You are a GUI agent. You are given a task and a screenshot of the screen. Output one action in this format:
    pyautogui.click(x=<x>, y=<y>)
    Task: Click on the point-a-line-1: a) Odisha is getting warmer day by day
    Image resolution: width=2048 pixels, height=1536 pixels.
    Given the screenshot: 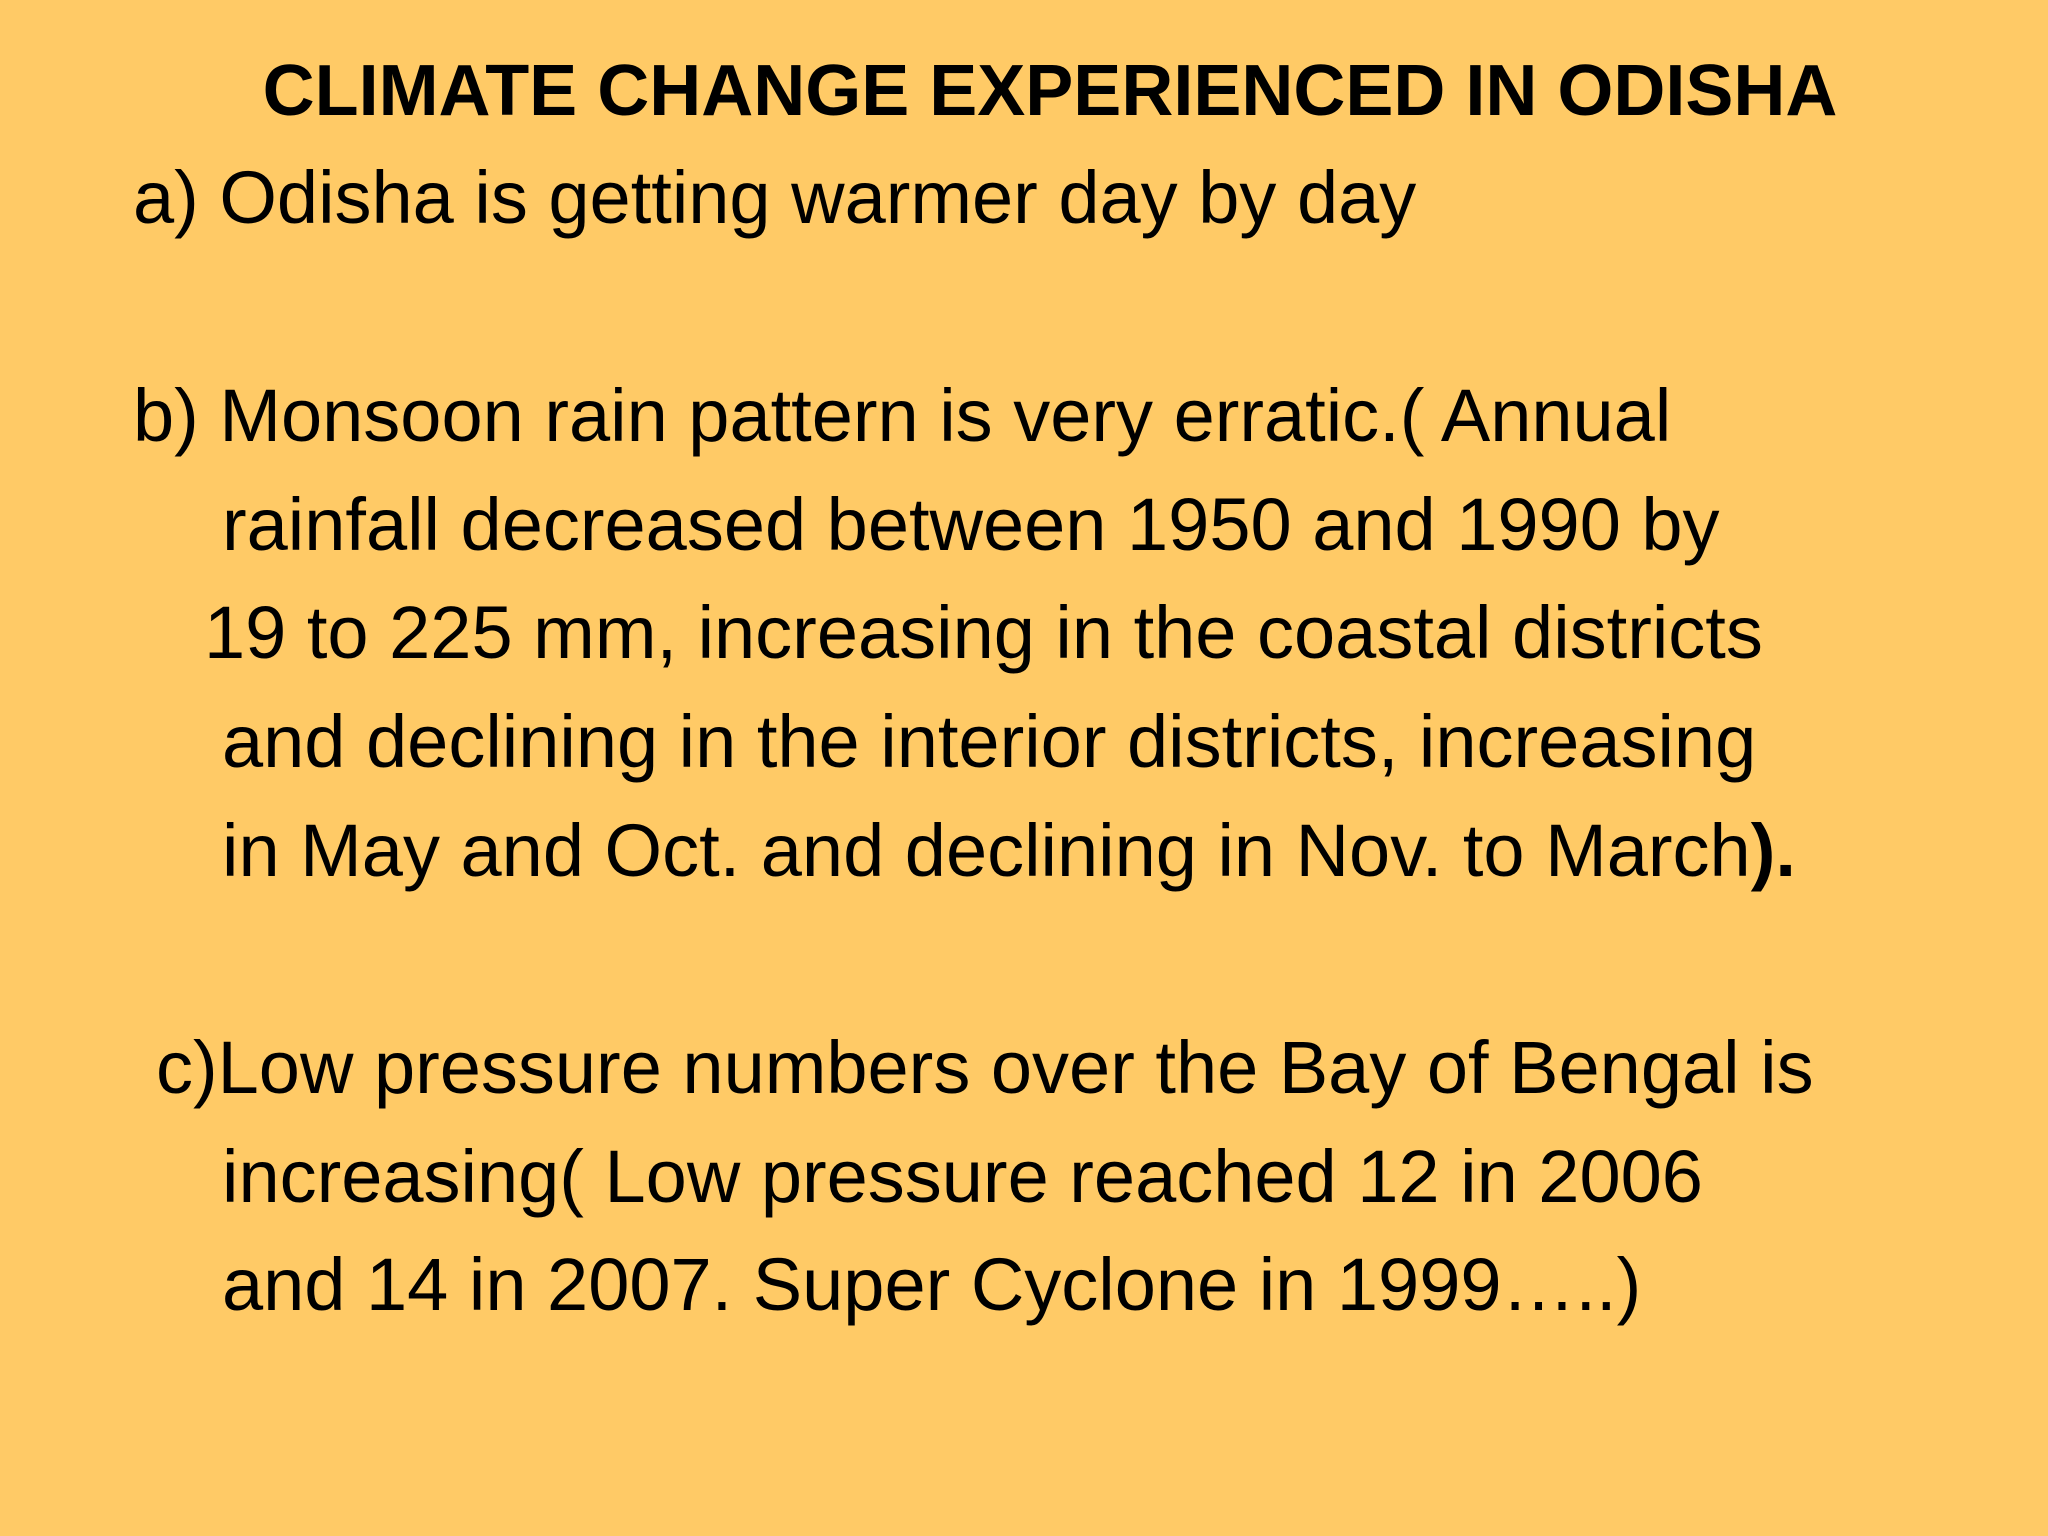 What is the action you would take?
    pyautogui.click(x=775, y=197)
    